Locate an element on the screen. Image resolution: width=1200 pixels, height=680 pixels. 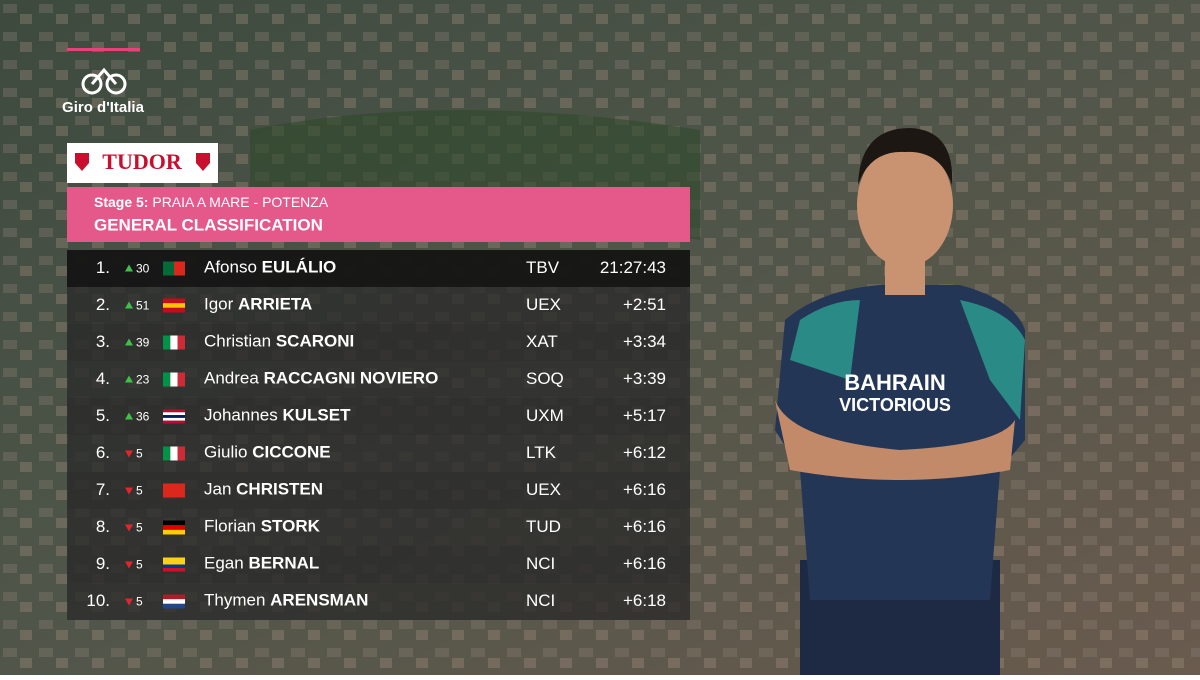
rider-name: Andrea RACCAGNI NOVIERO is located at coordinates (321, 378).